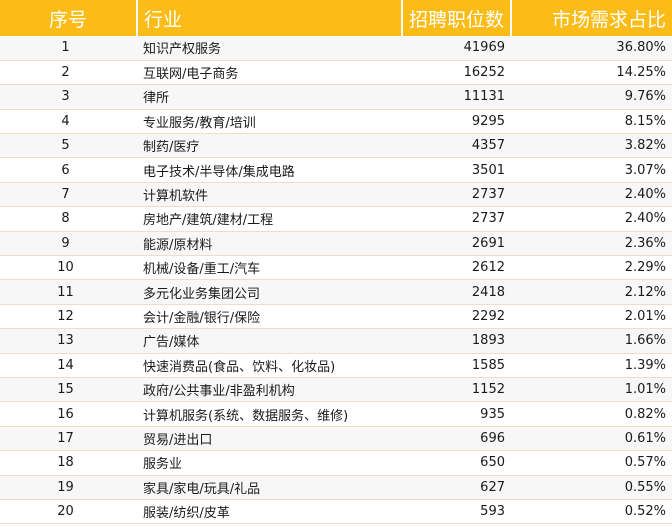 The height and width of the screenshot is (527, 672). What do you see at coordinates (591, 268) in the screenshot?
I see `share-cell: 2.29%` at bounding box center [591, 268].